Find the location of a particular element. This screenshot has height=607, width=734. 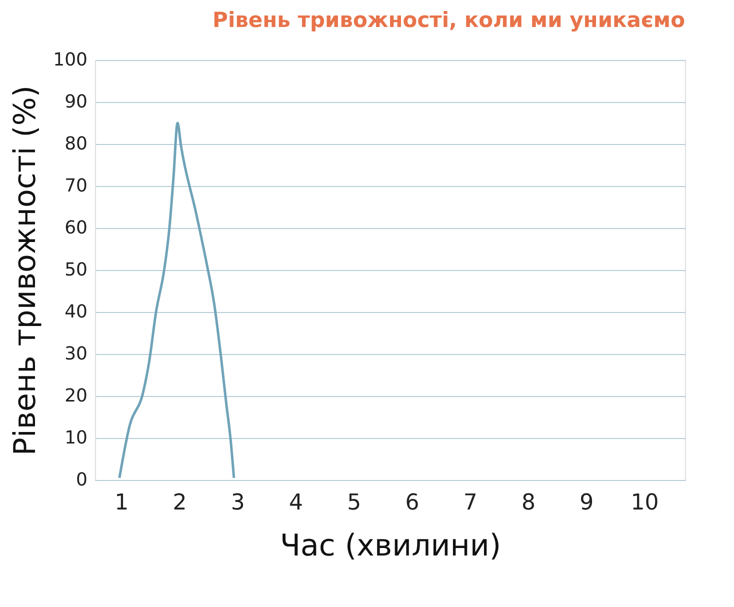

y-tick-label: 0 is located at coordinates (82, 480).